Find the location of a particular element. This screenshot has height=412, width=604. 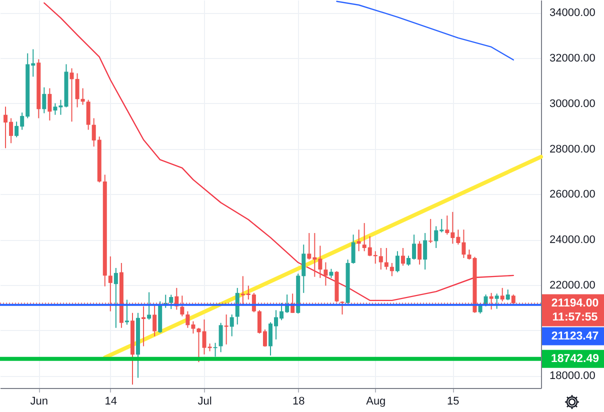

y-tick-label: 32000.00 is located at coordinates (573, 58).